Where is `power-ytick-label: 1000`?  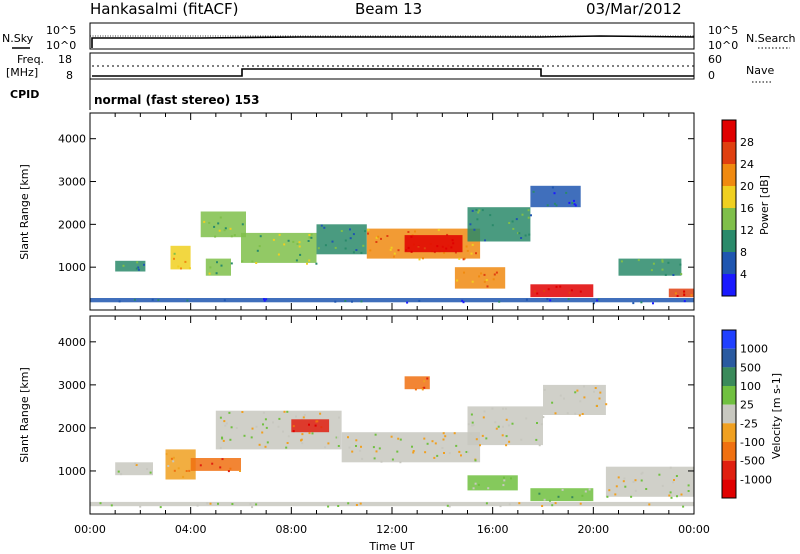
power-ytick-label: 1000 is located at coordinates (72, 267).